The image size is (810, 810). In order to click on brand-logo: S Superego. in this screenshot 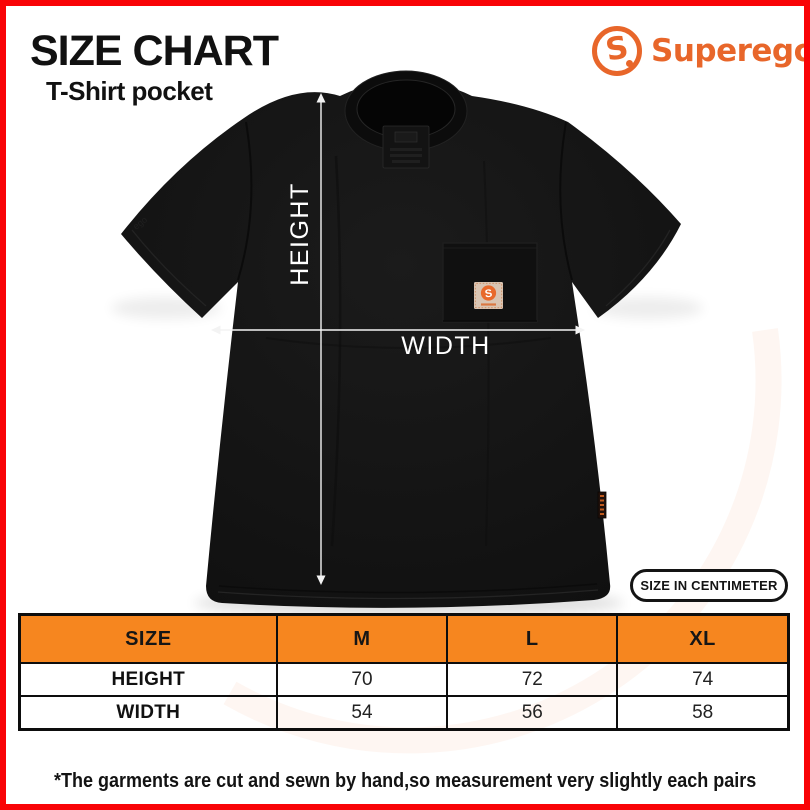, I will do `click(701, 51)`.